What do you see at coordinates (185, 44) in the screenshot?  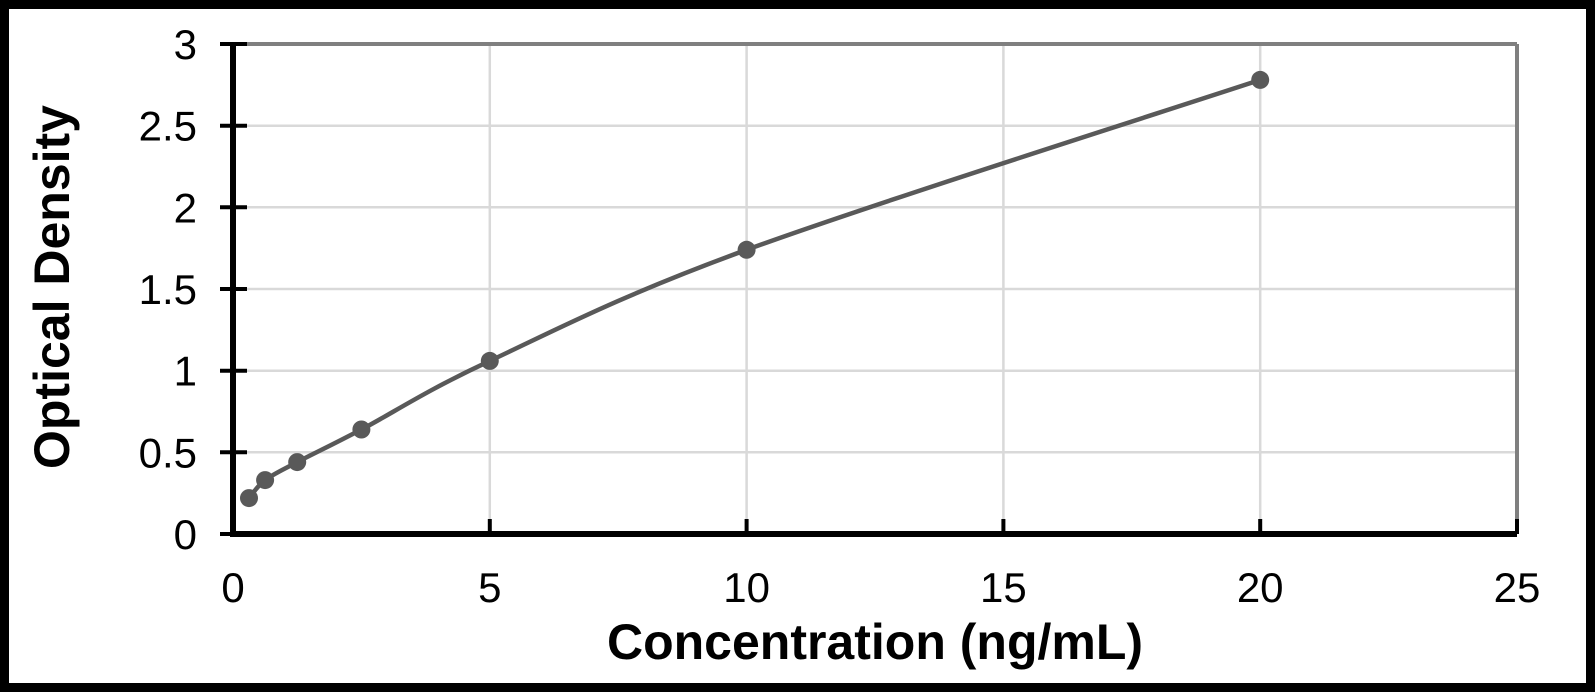 I see `y-tick-label: 3` at bounding box center [185, 44].